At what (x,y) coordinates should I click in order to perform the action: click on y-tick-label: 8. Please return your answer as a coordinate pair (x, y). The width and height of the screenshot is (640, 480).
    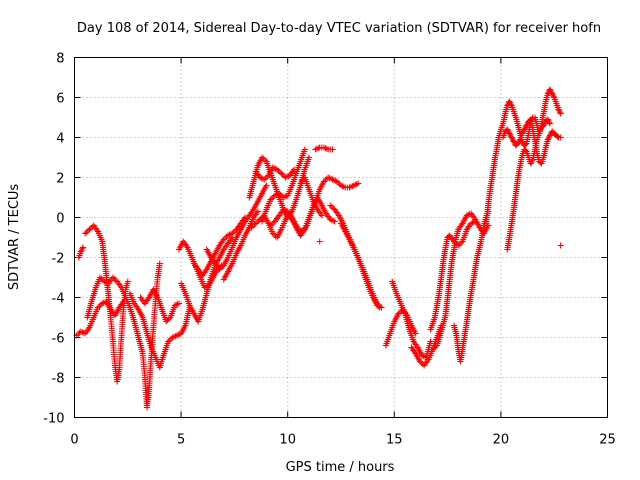
    Looking at the image, I should click on (60, 59).